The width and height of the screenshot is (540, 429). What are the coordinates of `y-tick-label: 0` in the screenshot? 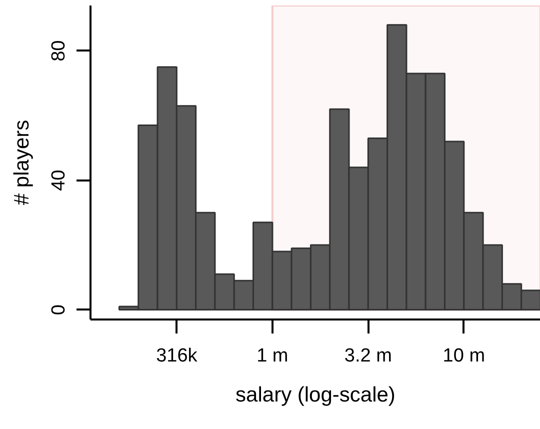 It's located at (59, 310).